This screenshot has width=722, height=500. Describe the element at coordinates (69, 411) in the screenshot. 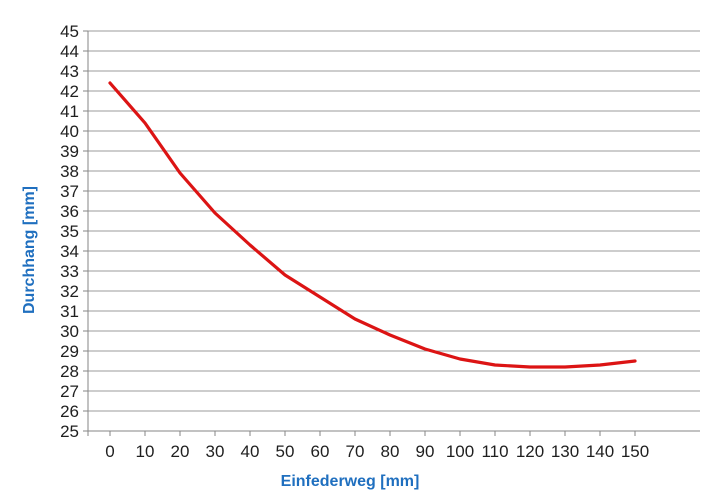

I see `y-tick-label: 26` at that location.